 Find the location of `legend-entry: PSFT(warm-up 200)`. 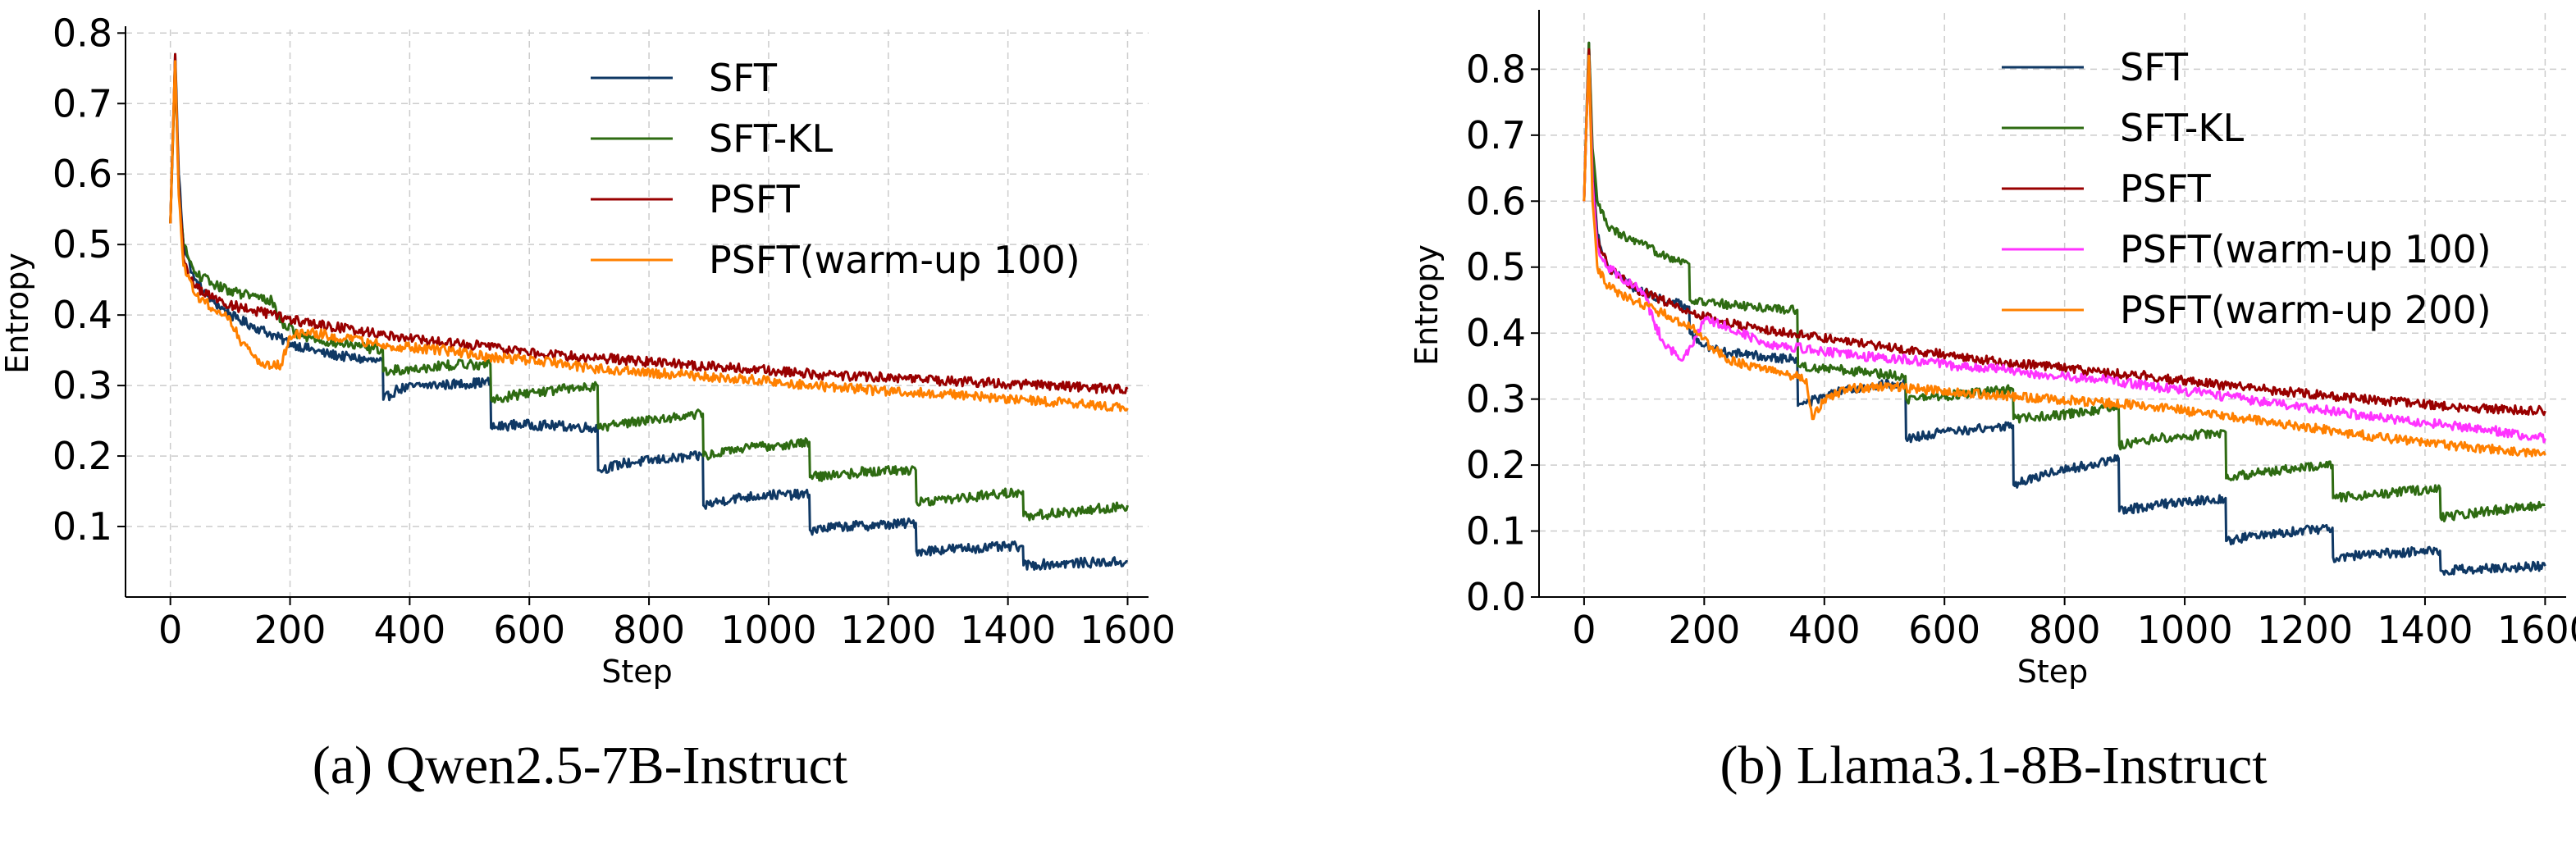

legend-entry: PSFT(warm-up 200) is located at coordinates (2306, 310).